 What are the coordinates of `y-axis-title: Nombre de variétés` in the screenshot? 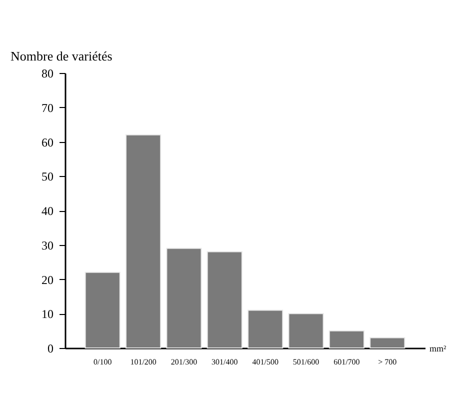 It's located at (61, 56).